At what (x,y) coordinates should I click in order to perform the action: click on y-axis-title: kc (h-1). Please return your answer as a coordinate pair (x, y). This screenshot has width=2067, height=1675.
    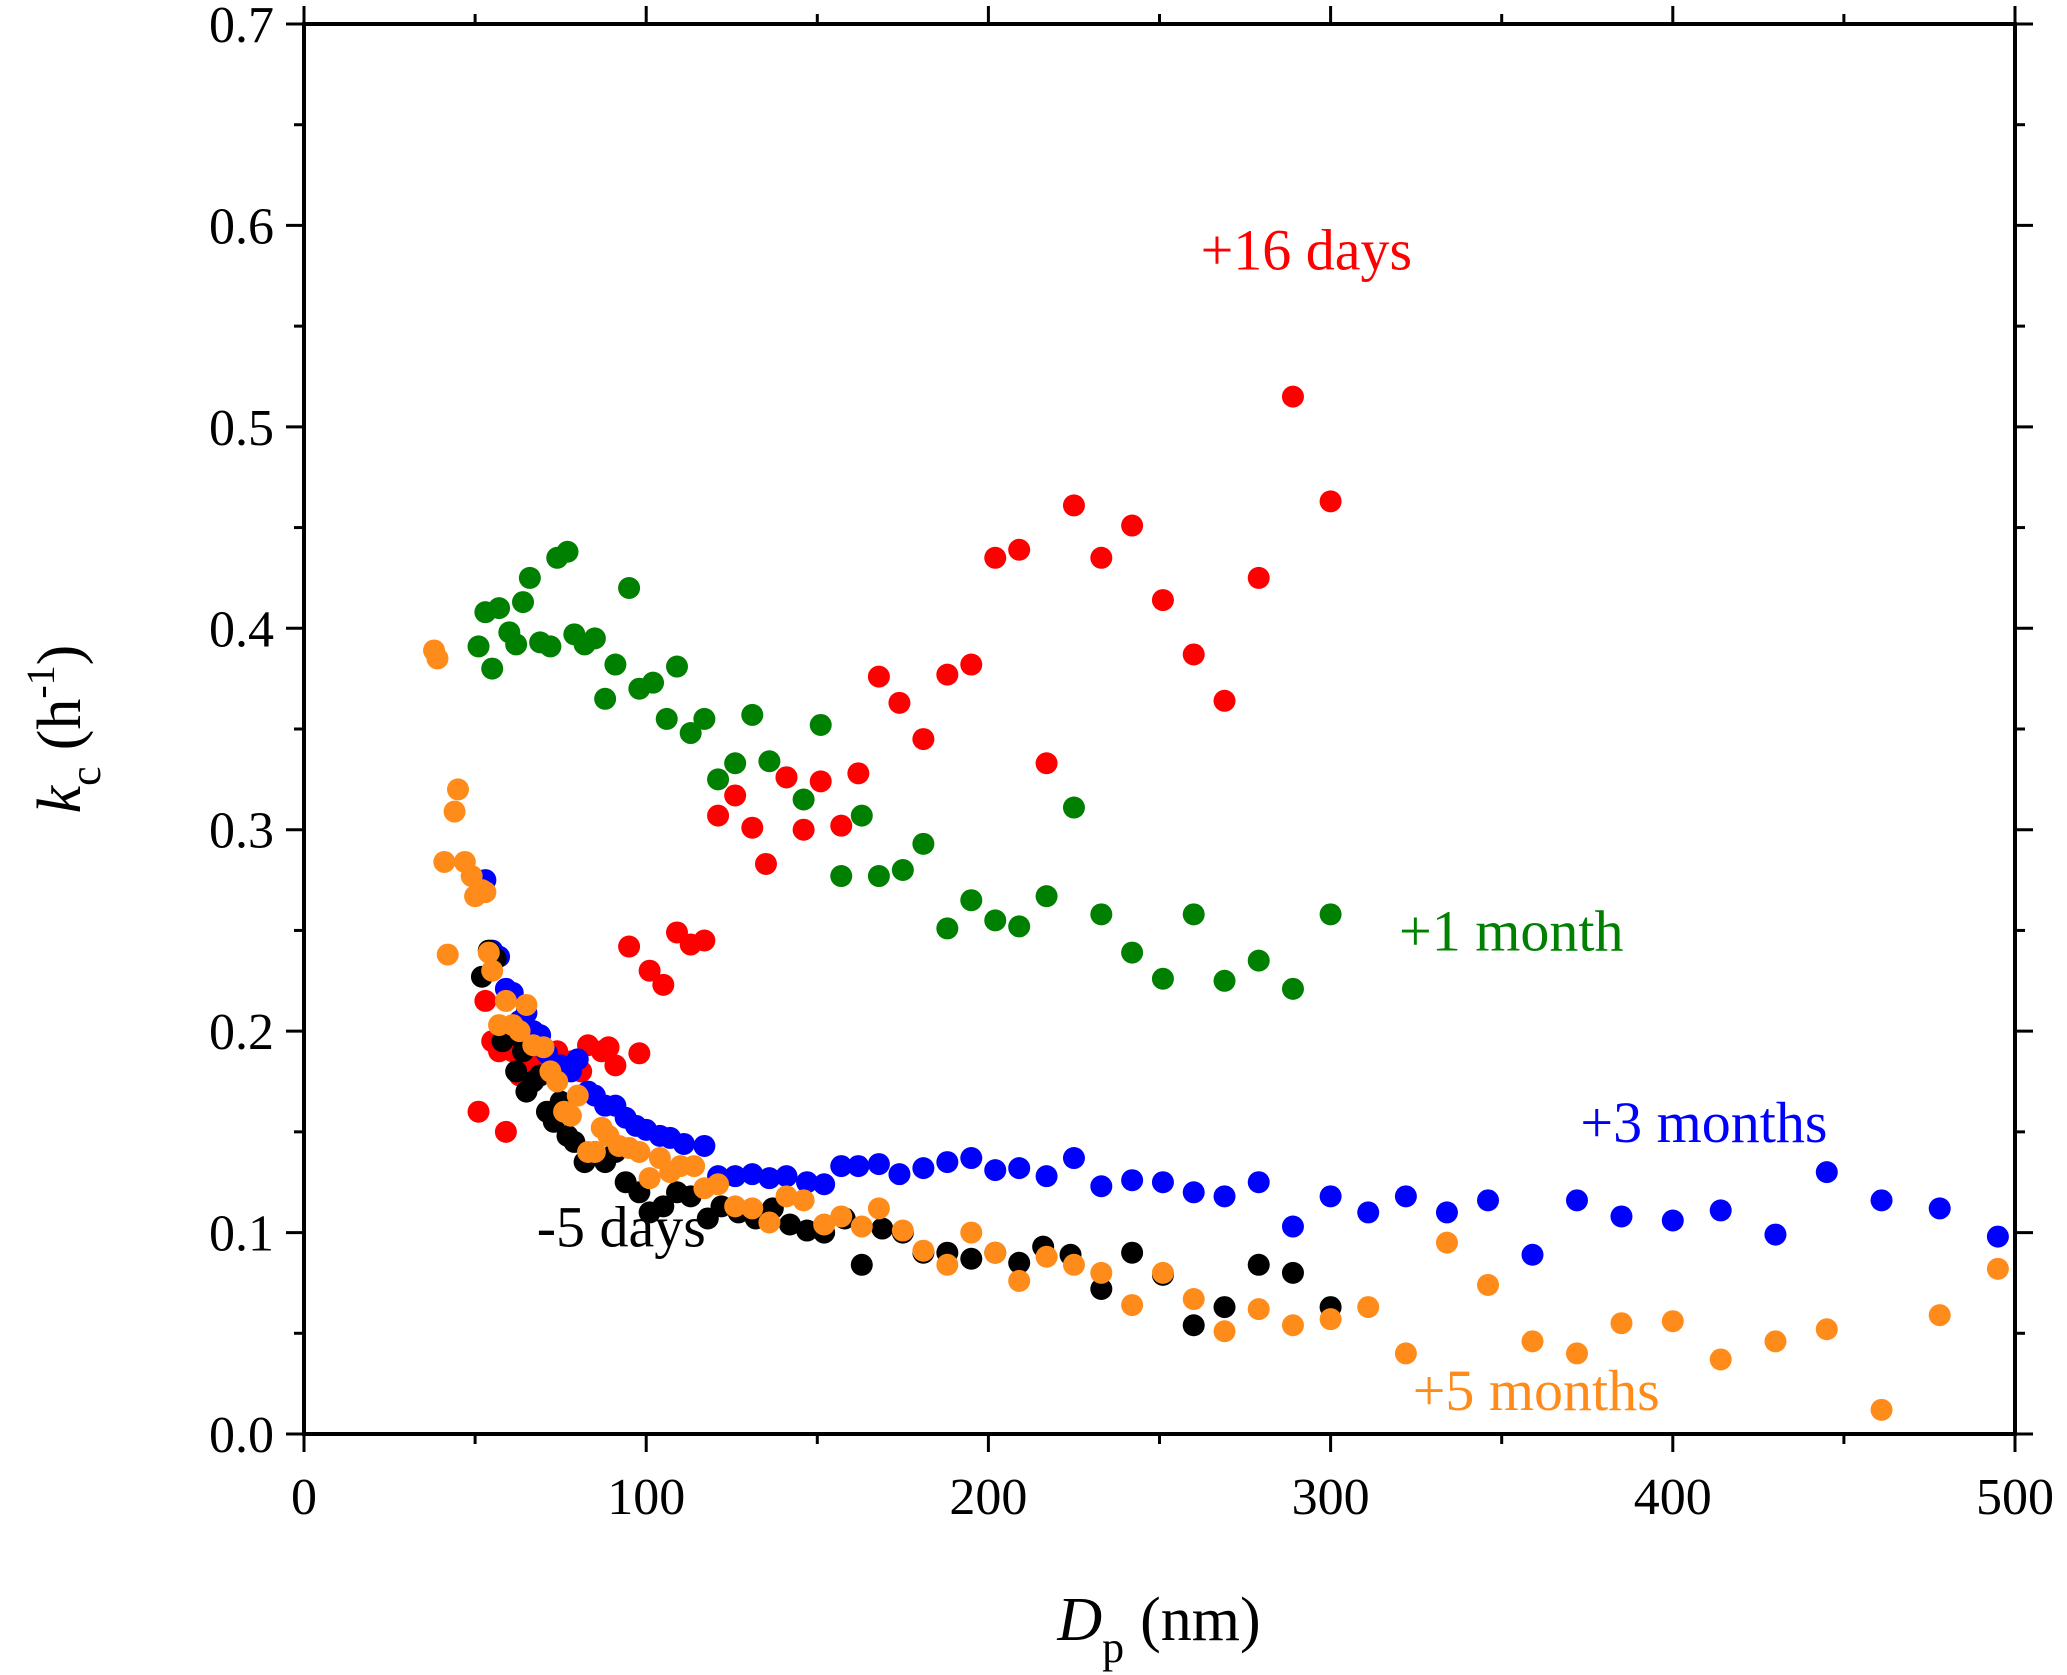
    Looking at the image, I should click on (64, 729).